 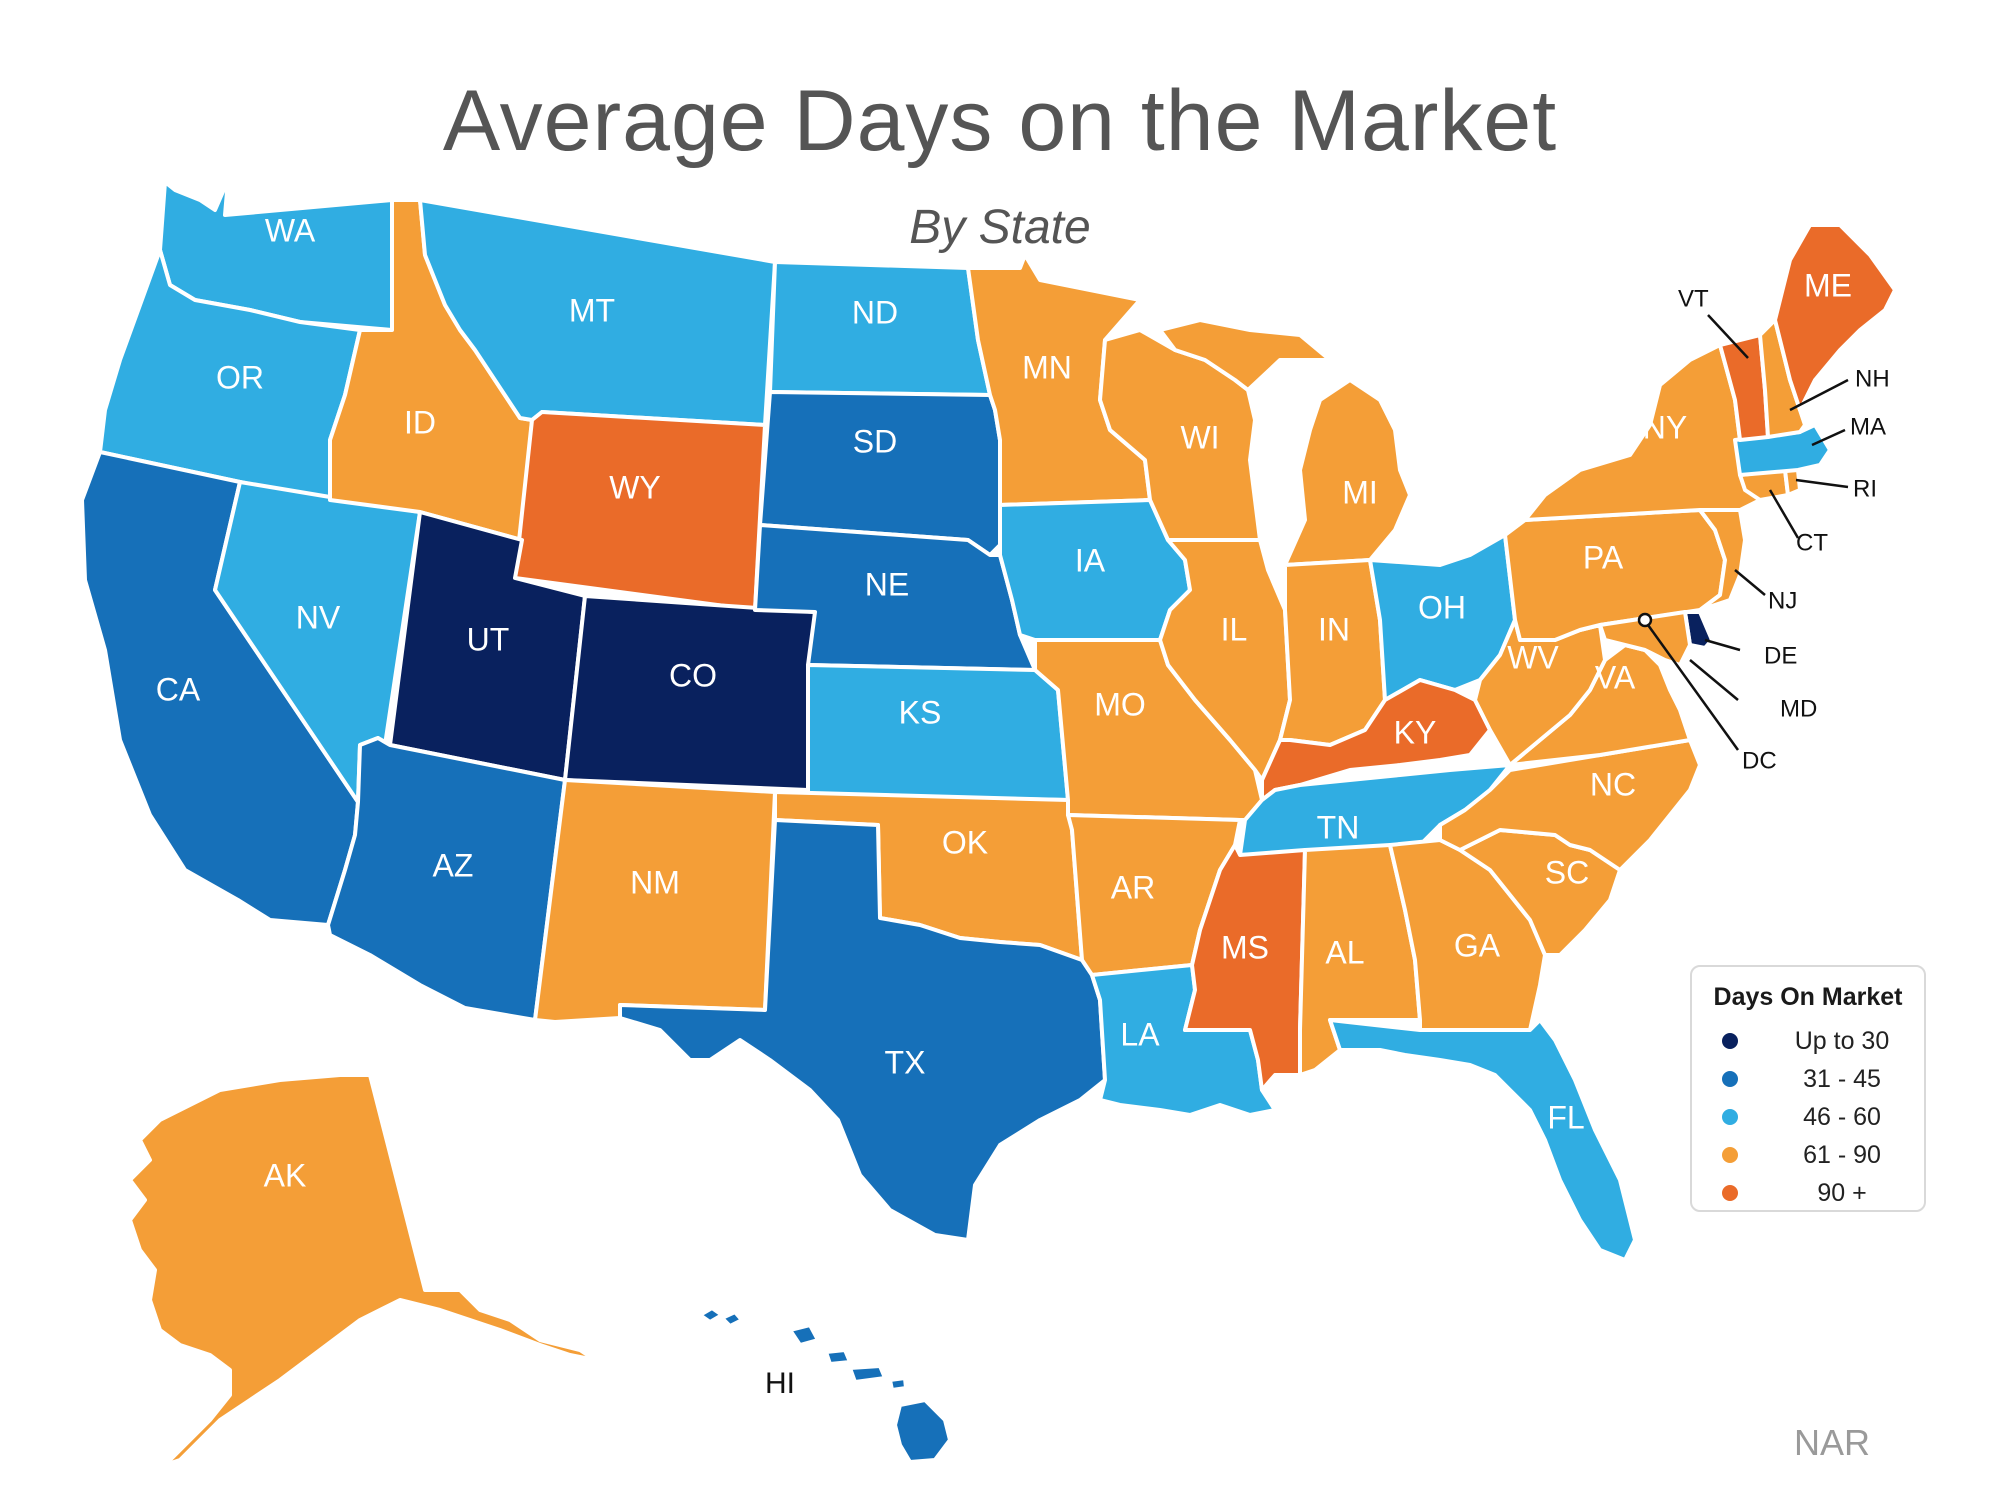 I want to click on state-label-AR: AR, so click(x=1133, y=887).